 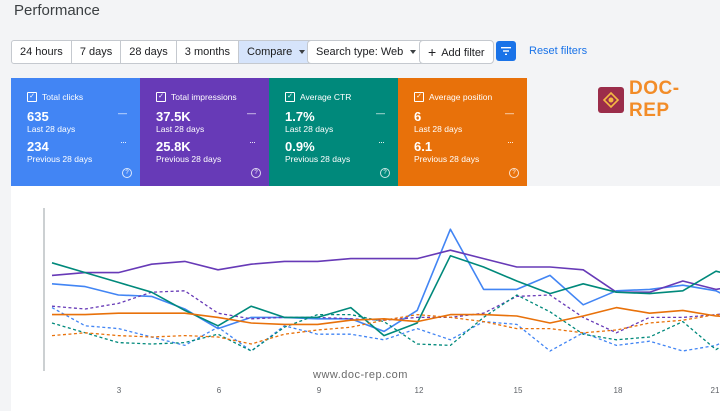 I want to click on series-line-1-previous, so click(x=385, y=329).